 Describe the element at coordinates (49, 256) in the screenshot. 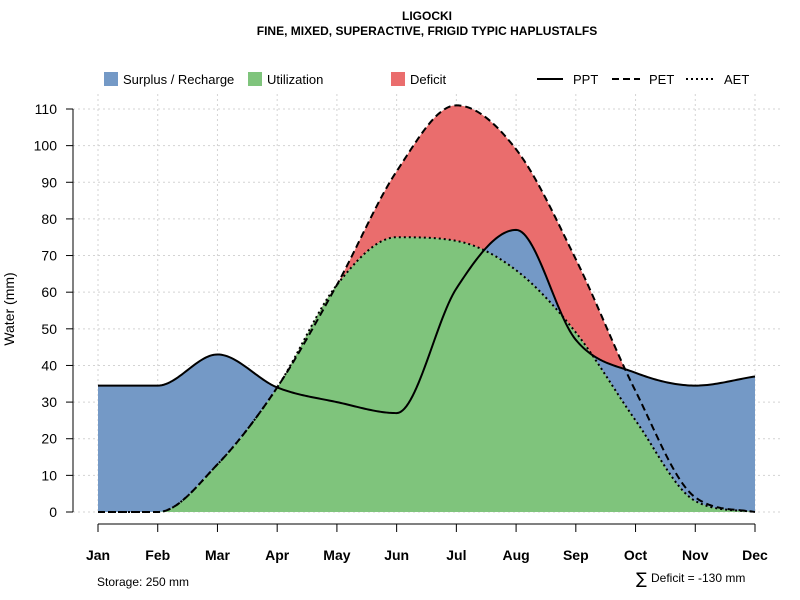

I see `y-tick-label: 70` at that location.